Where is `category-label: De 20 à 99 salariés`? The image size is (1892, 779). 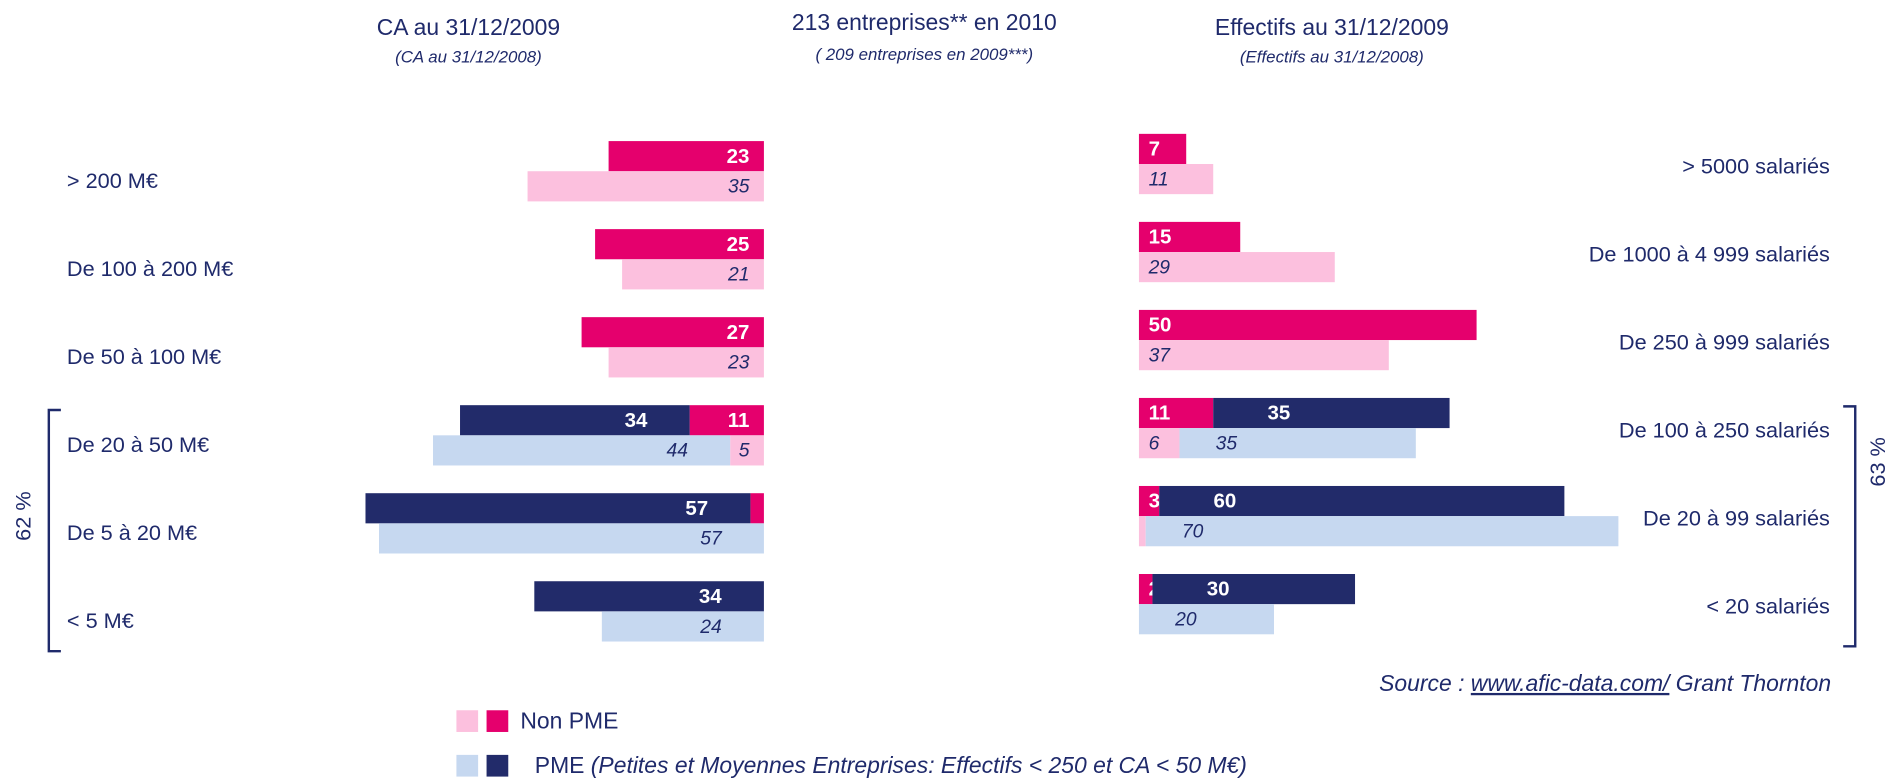 category-label: De 20 à 99 salariés is located at coordinates (1736, 517).